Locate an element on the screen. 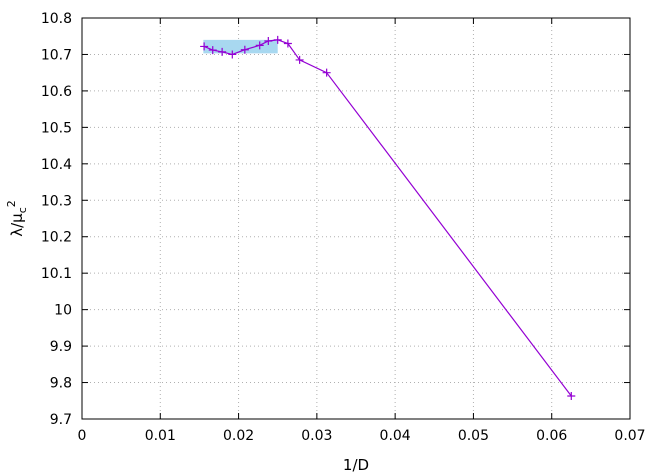 The height and width of the screenshot is (475, 664). y-tick-label: 10.7 is located at coordinates (56, 55).